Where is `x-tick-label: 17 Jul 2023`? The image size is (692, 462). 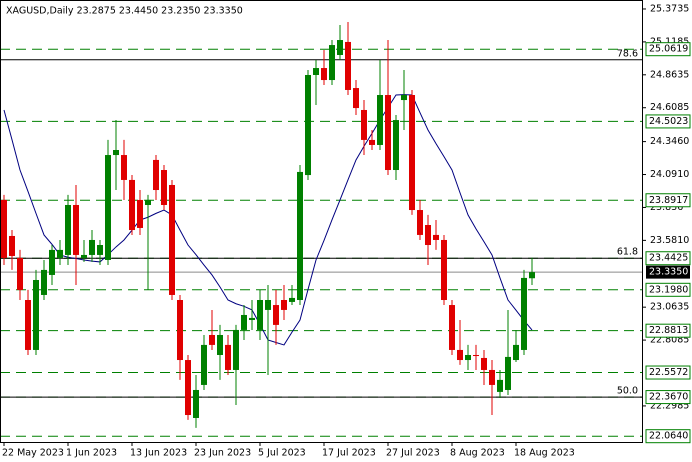
x-tick-label: 17 Jul 2023 is located at coordinates (349, 453).